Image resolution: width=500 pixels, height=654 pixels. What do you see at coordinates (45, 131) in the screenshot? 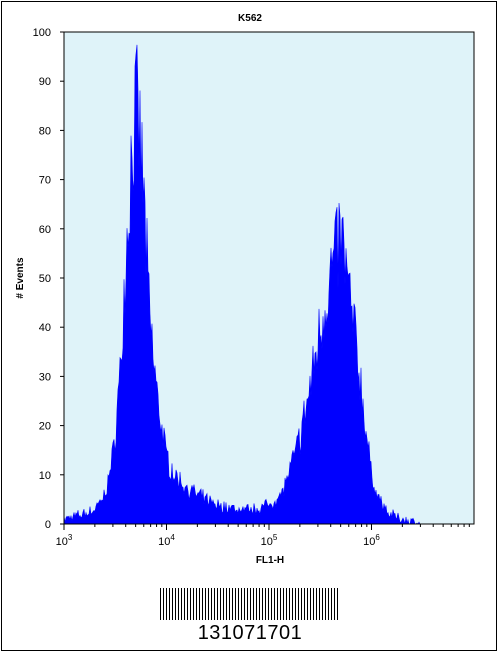
I see `y-tick-label: 80` at bounding box center [45, 131].